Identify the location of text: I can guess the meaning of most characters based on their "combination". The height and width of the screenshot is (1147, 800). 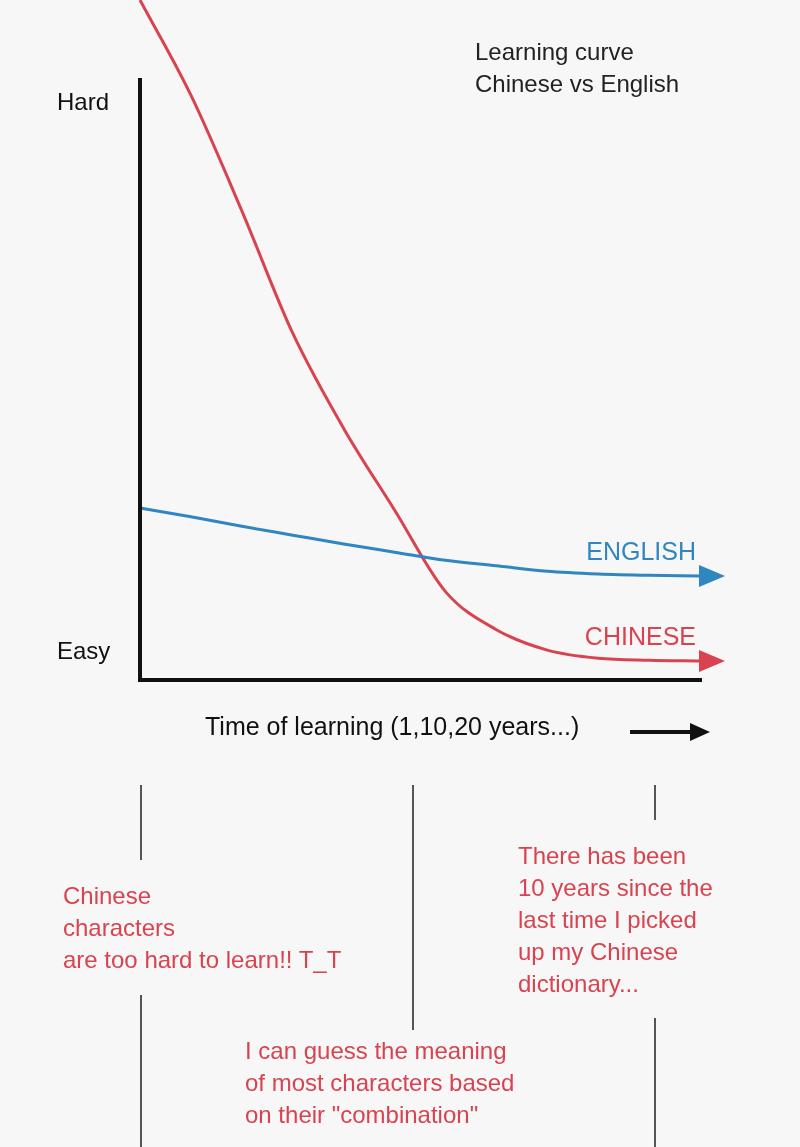
(380, 1083).